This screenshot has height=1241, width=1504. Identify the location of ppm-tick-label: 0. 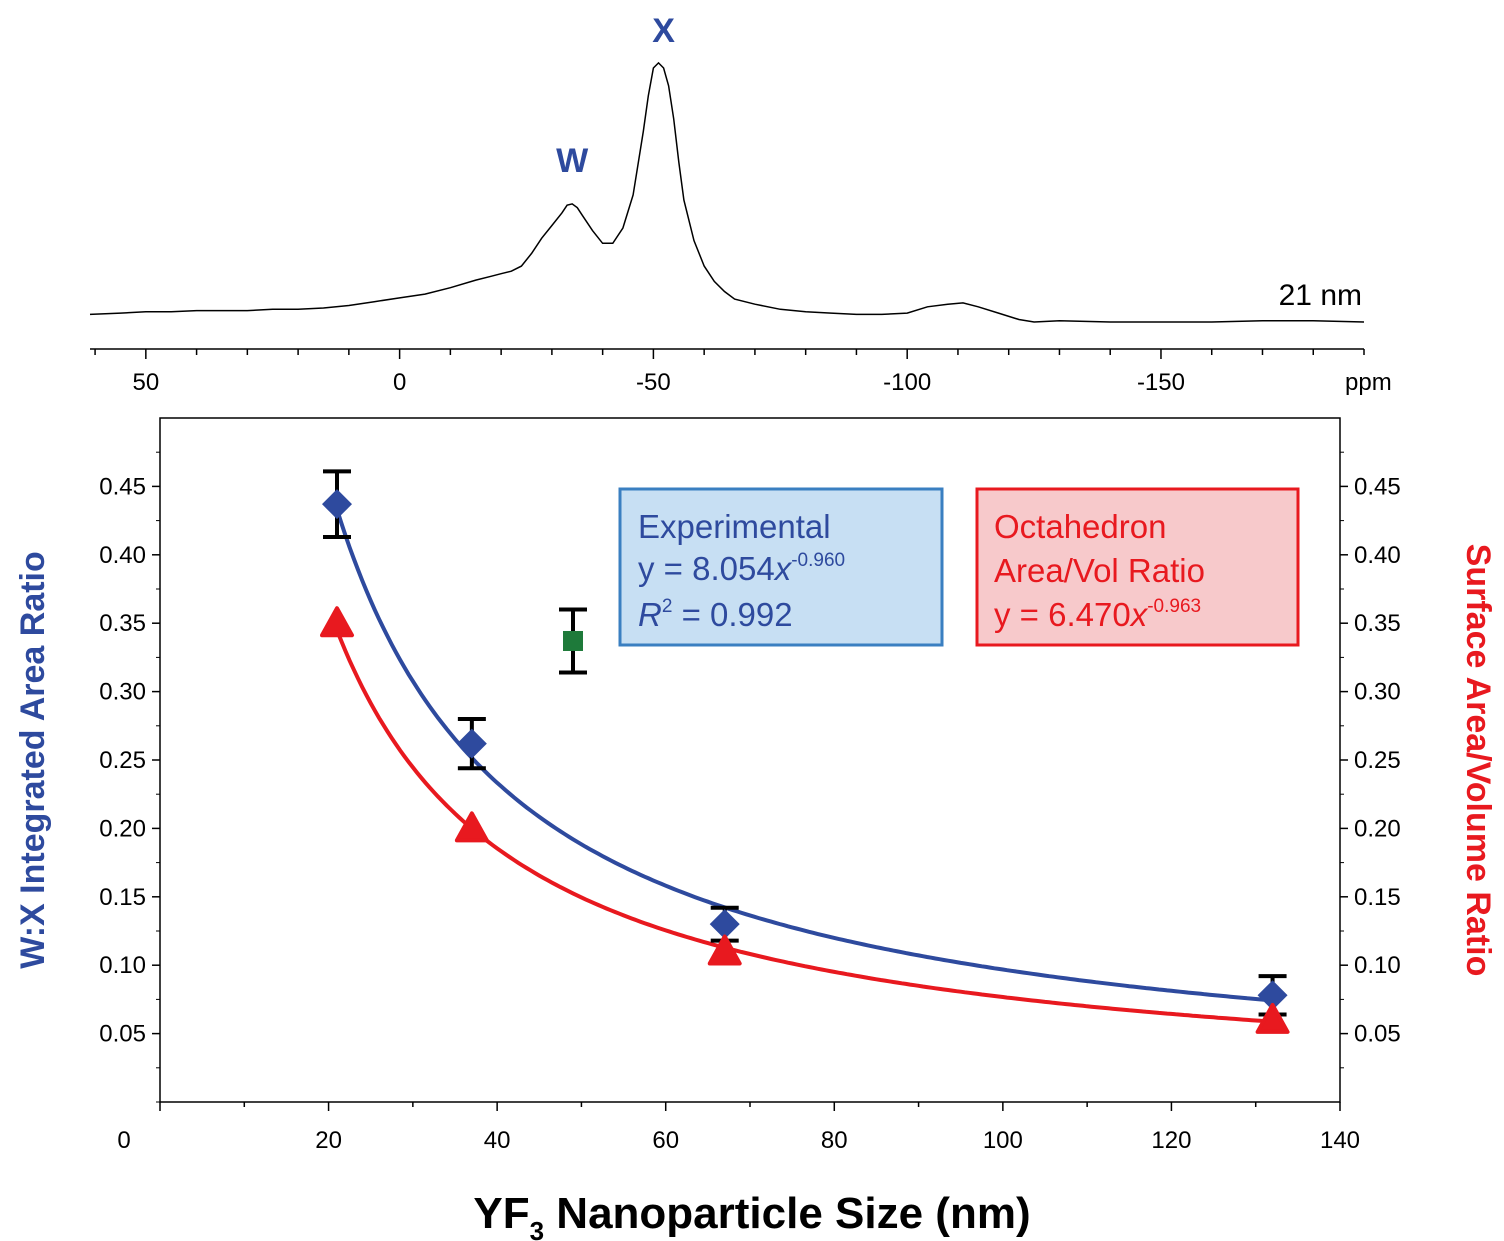
(399, 382).